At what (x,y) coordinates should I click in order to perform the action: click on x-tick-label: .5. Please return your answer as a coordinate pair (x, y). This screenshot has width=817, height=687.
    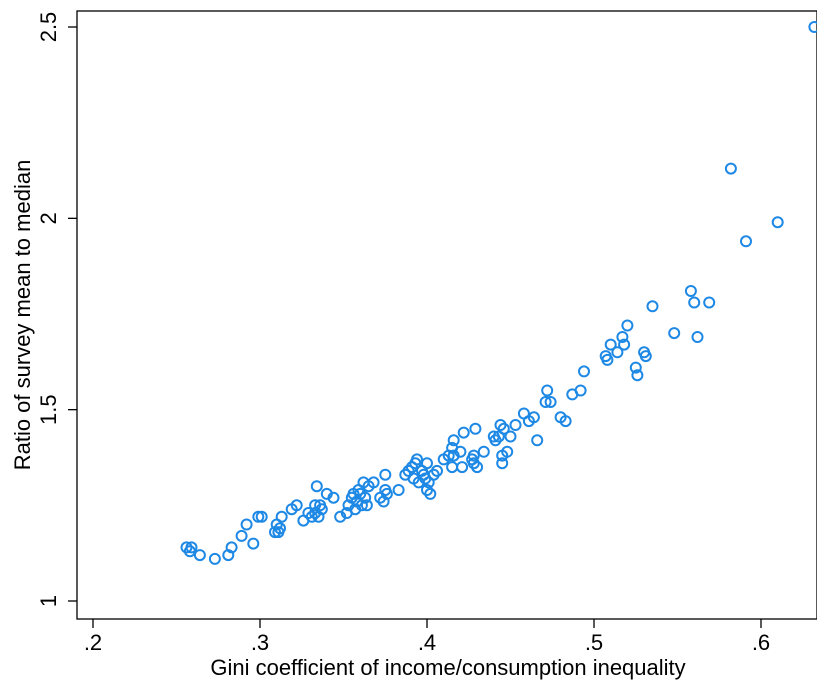
    Looking at the image, I should click on (594, 642).